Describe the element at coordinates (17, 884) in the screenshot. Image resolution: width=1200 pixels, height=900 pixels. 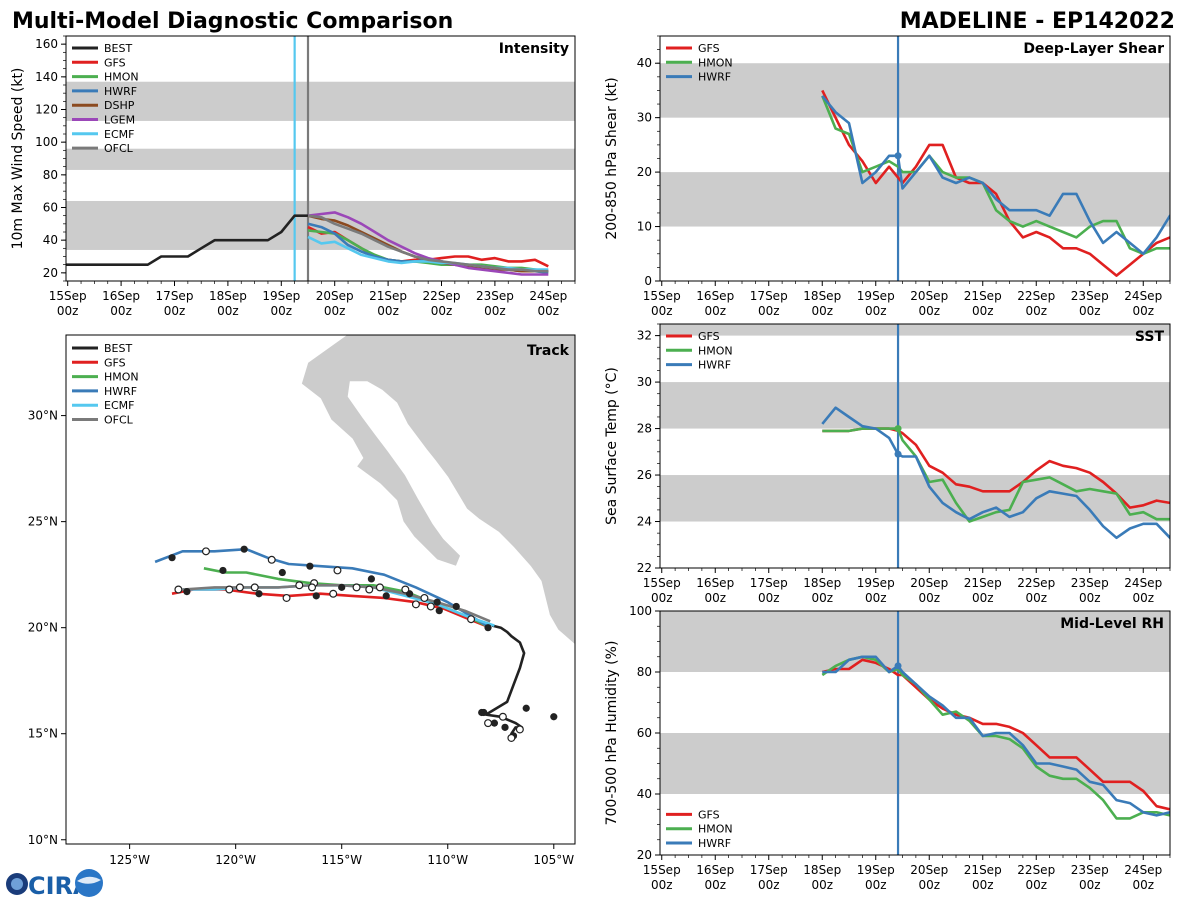
I see `cira-seal-inner` at that location.